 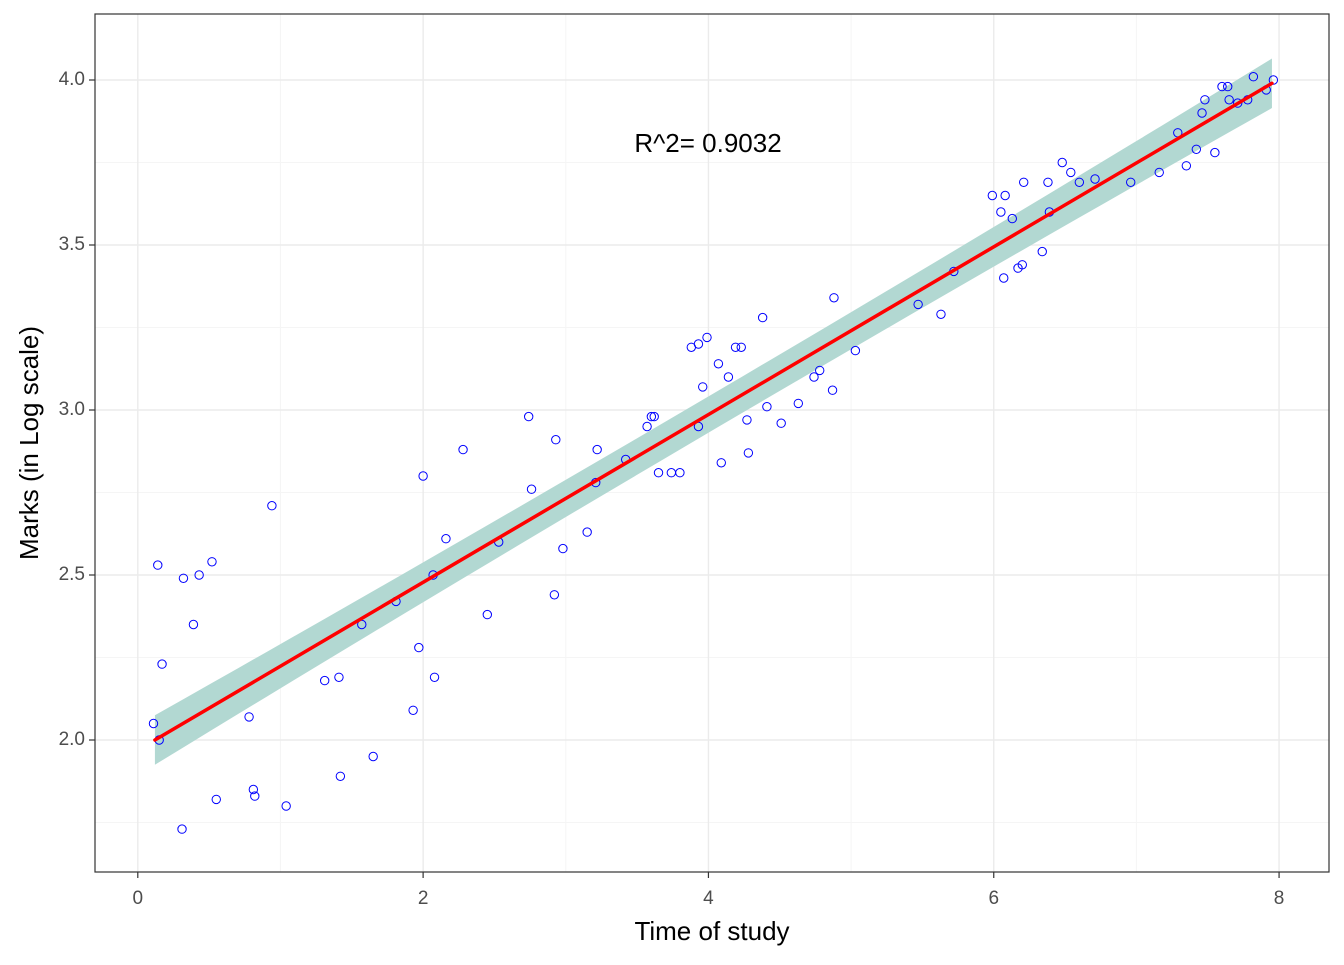 What do you see at coordinates (423, 898) in the screenshot?
I see `x-tick-label: 2` at bounding box center [423, 898].